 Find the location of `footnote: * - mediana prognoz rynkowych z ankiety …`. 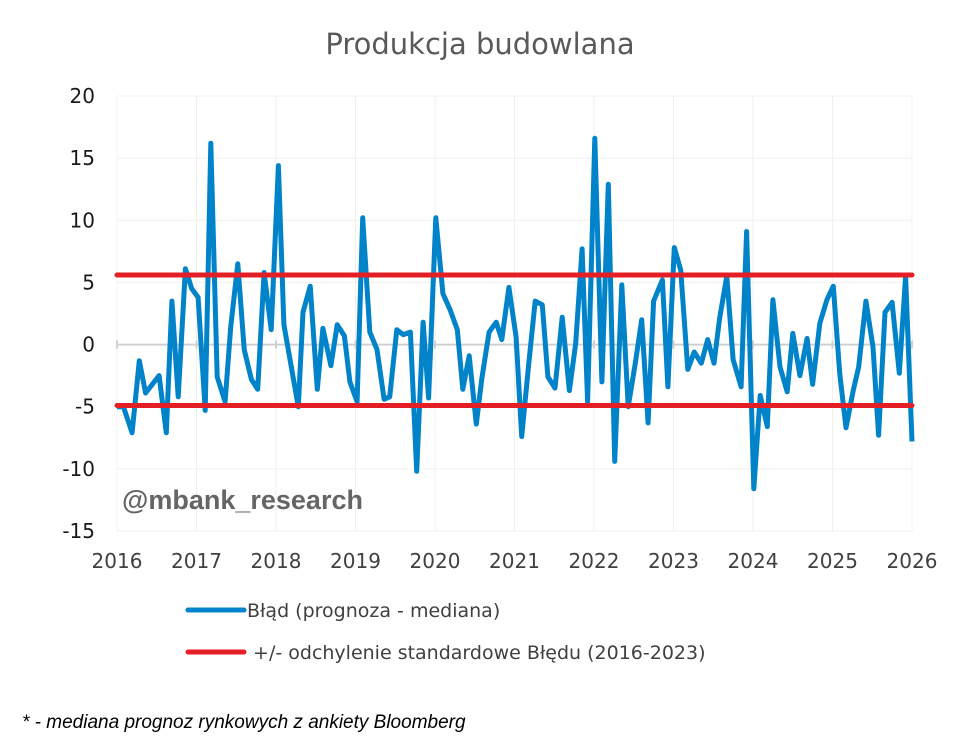

footnote: * - mediana prognoz rynkowych z ankiety … is located at coordinates (244, 722).